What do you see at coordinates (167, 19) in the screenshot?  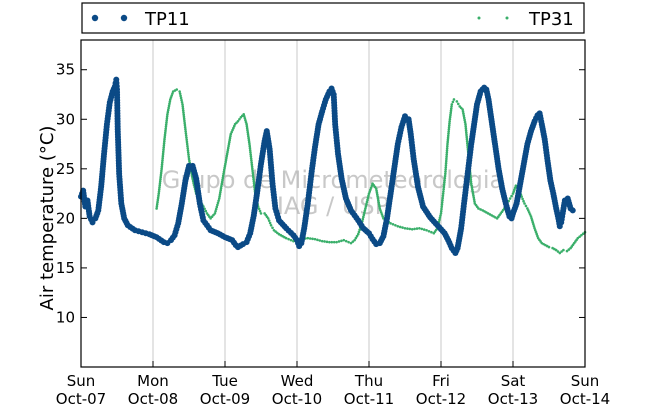 I see `legend-tp11-label: TP11` at bounding box center [167, 19].